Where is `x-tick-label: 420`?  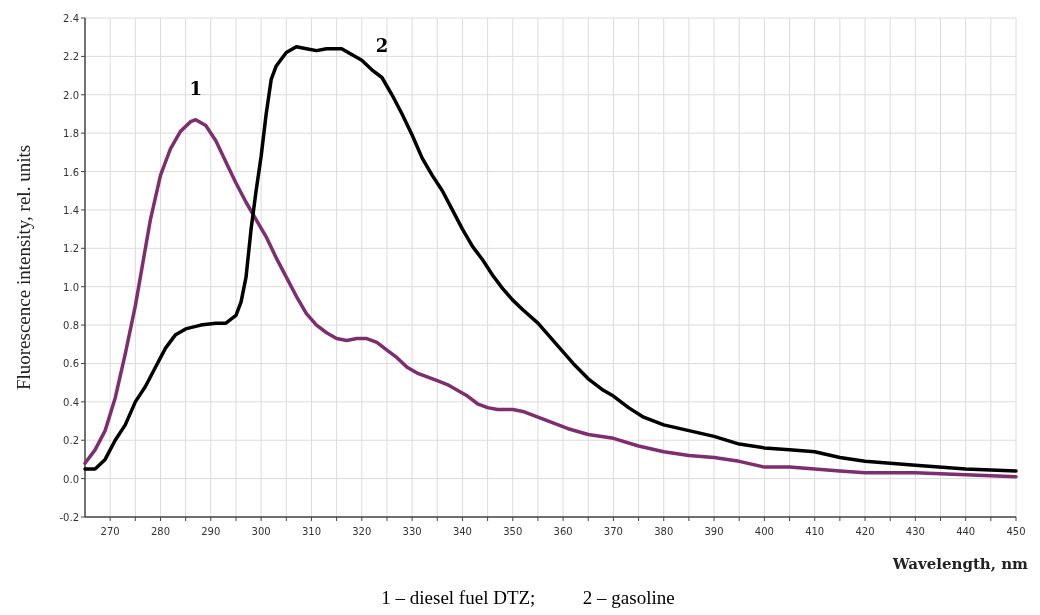 x-tick-label: 420 is located at coordinates (865, 531).